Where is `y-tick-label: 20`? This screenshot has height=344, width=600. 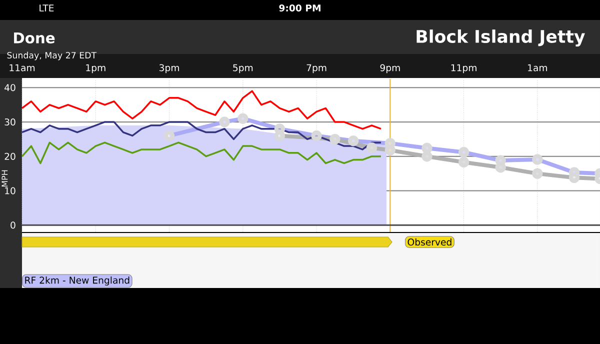 y-tick-label: 20 is located at coordinates (10, 156).